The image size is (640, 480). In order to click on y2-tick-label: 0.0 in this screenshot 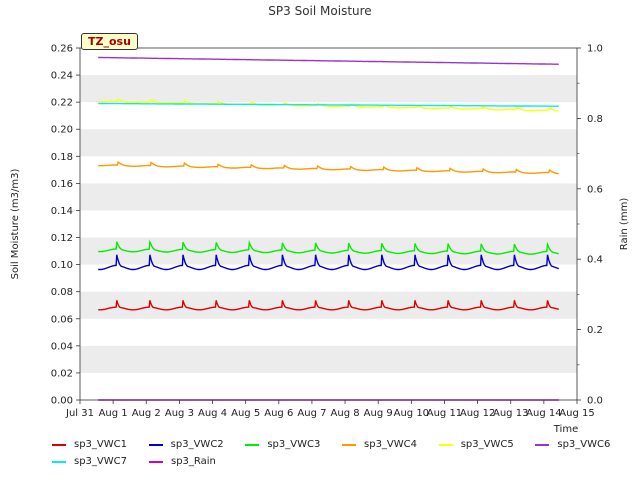, I will do `click(595, 401)`.